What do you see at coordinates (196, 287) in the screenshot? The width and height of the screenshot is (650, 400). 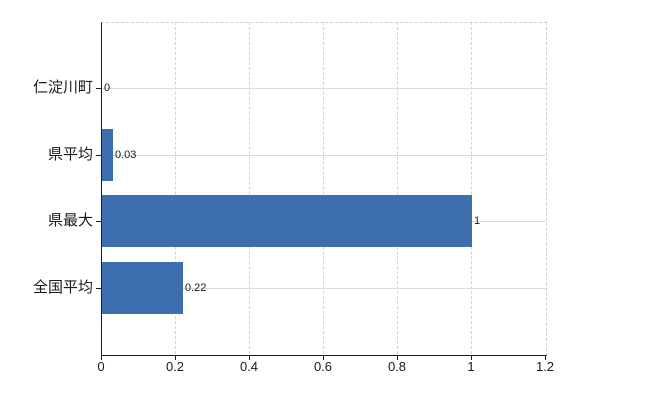 I see `bar-value-label: 0.22` at bounding box center [196, 287].